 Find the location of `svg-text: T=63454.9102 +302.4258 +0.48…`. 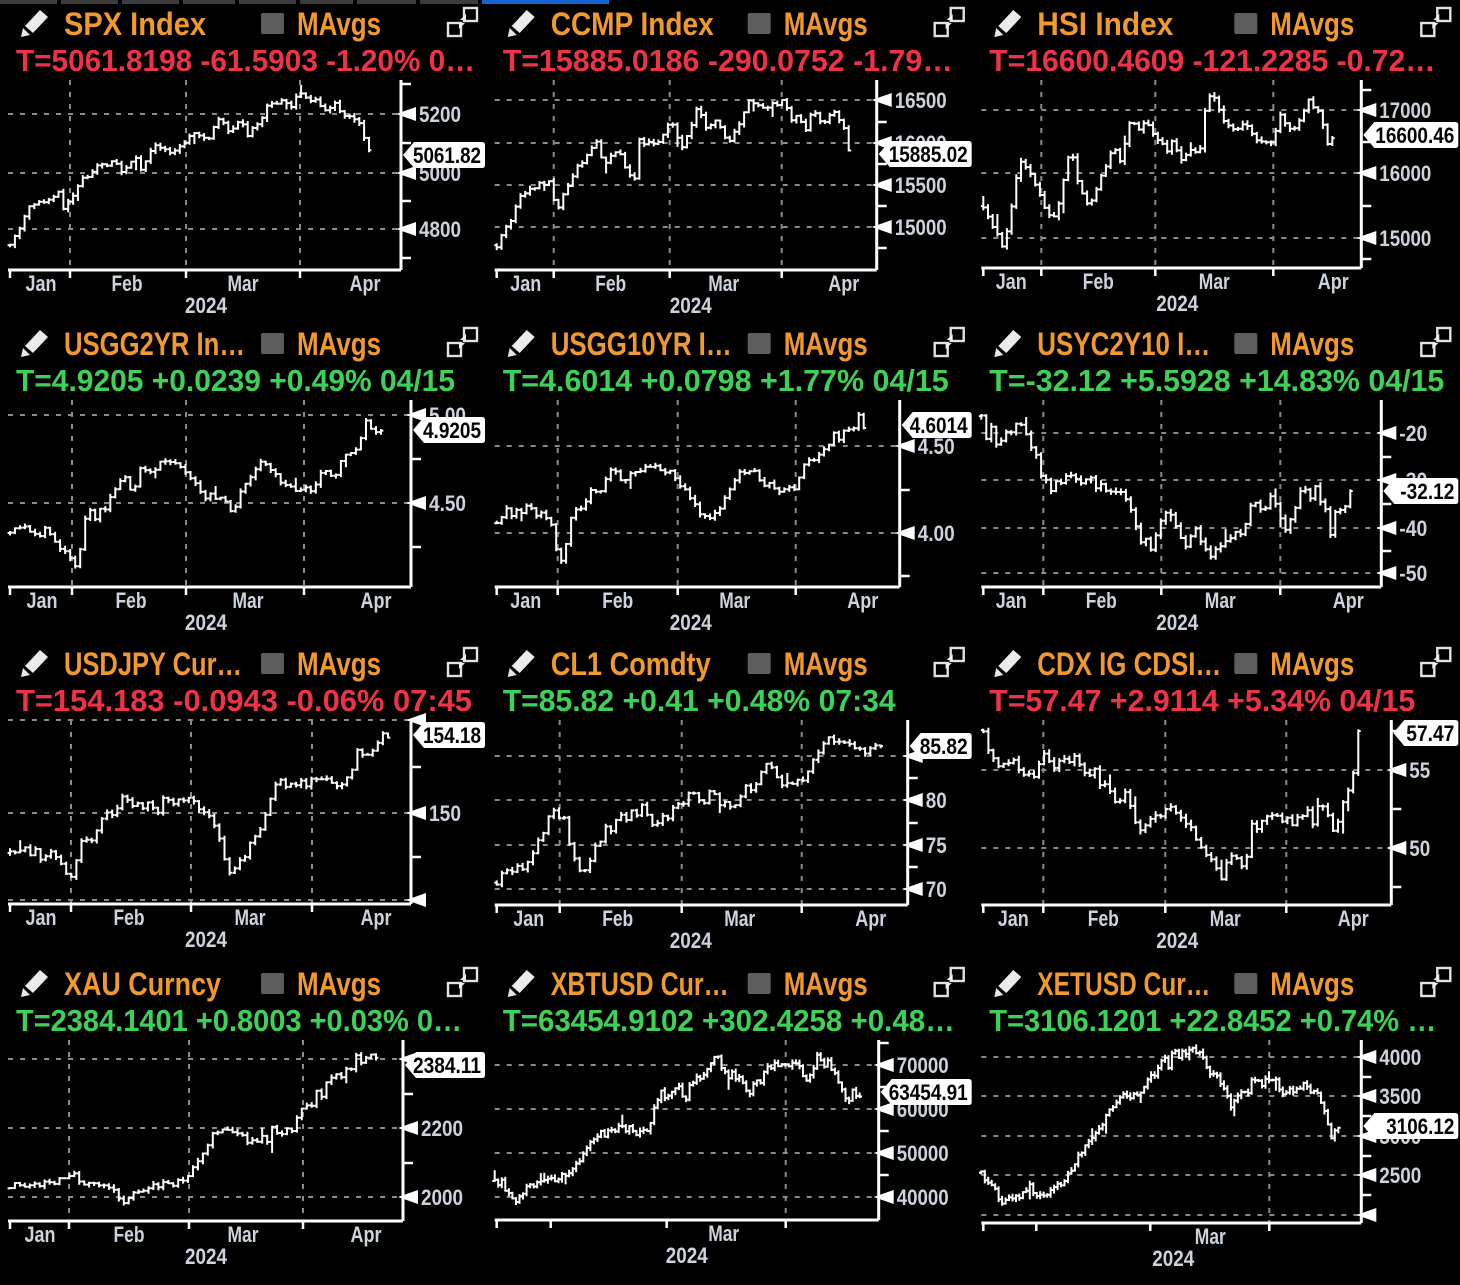

svg-text: T=63454.9102 +302.4258 +0.48… is located at coordinates (729, 1020).